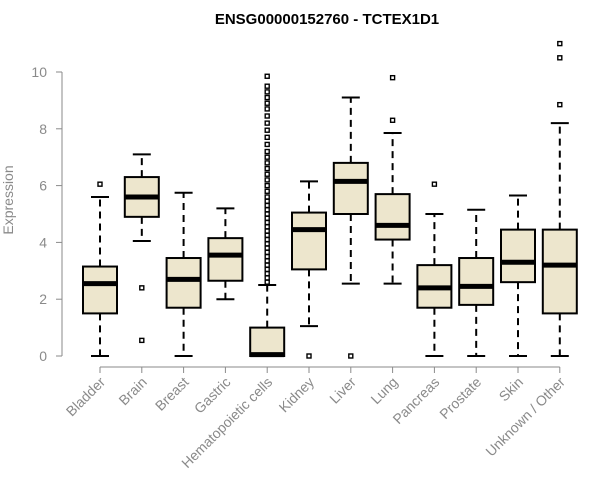 The width and height of the screenshot is (600, 500). I want to click on box-group-hematopoietic-cells, so click(267, 215).